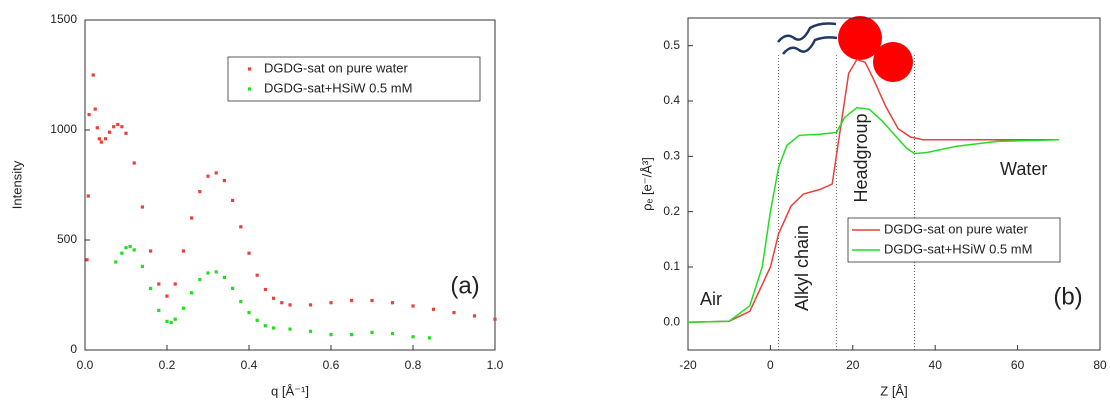 This screenshot has height=406, width=1110. What do you see at coordinates (250, 69) in the screenshot?
I see `legend-marker` at bounding box center [250, 69].